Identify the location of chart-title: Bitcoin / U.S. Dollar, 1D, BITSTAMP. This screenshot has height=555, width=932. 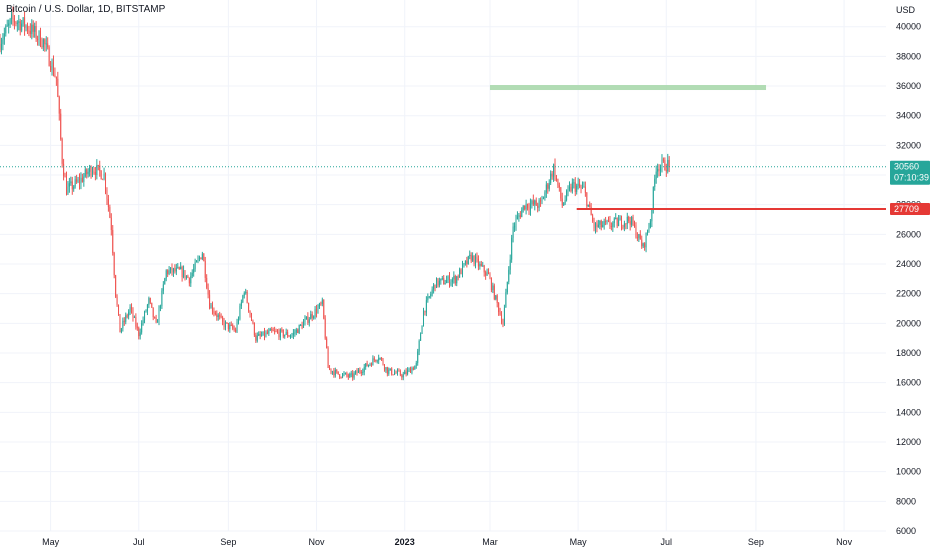
(86, 9).